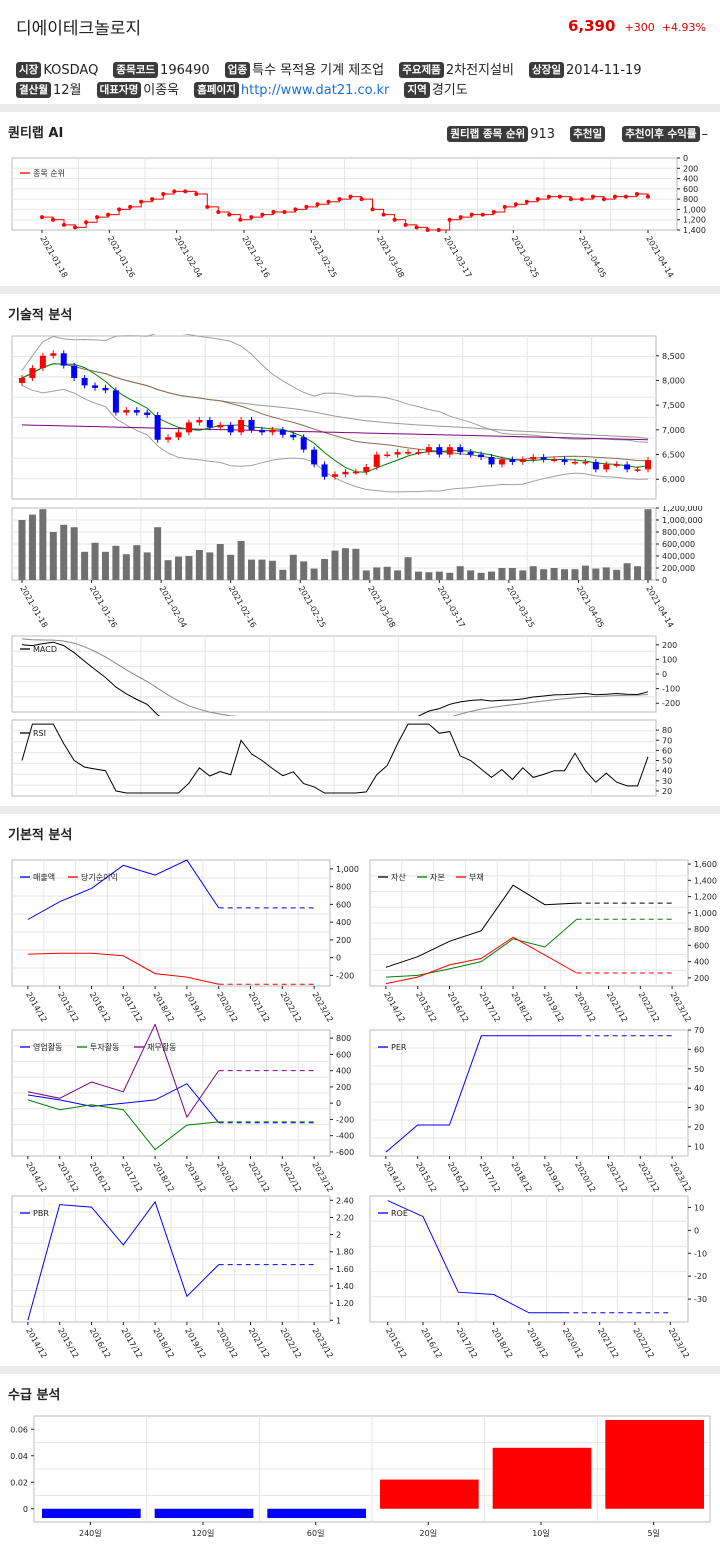 This screenshot has width=720, height=1551. Describe the element at coordinates (163, 1343) in the screenshot. I see `pbr-x-tick-label: 2018/12` at that location.